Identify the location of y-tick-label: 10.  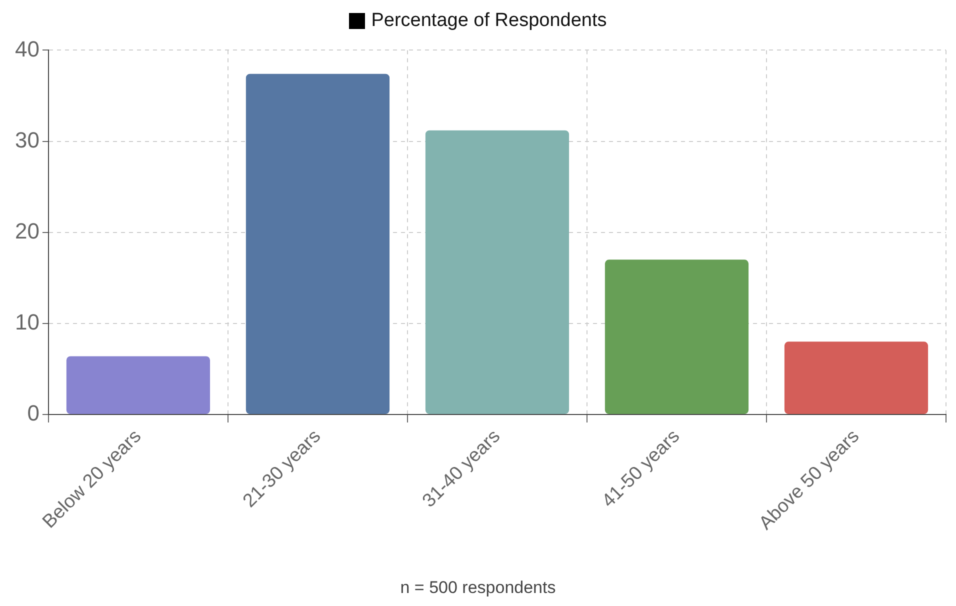
(27, 322).